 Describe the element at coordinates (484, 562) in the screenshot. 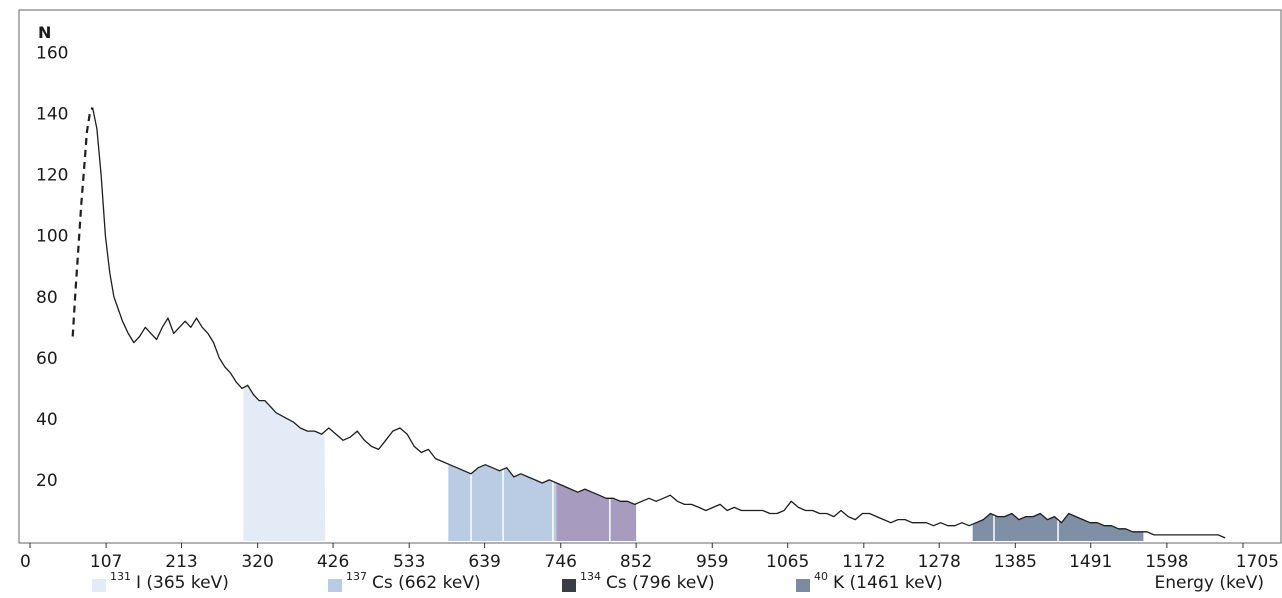

I see `x-tick-label: 639` at that location.